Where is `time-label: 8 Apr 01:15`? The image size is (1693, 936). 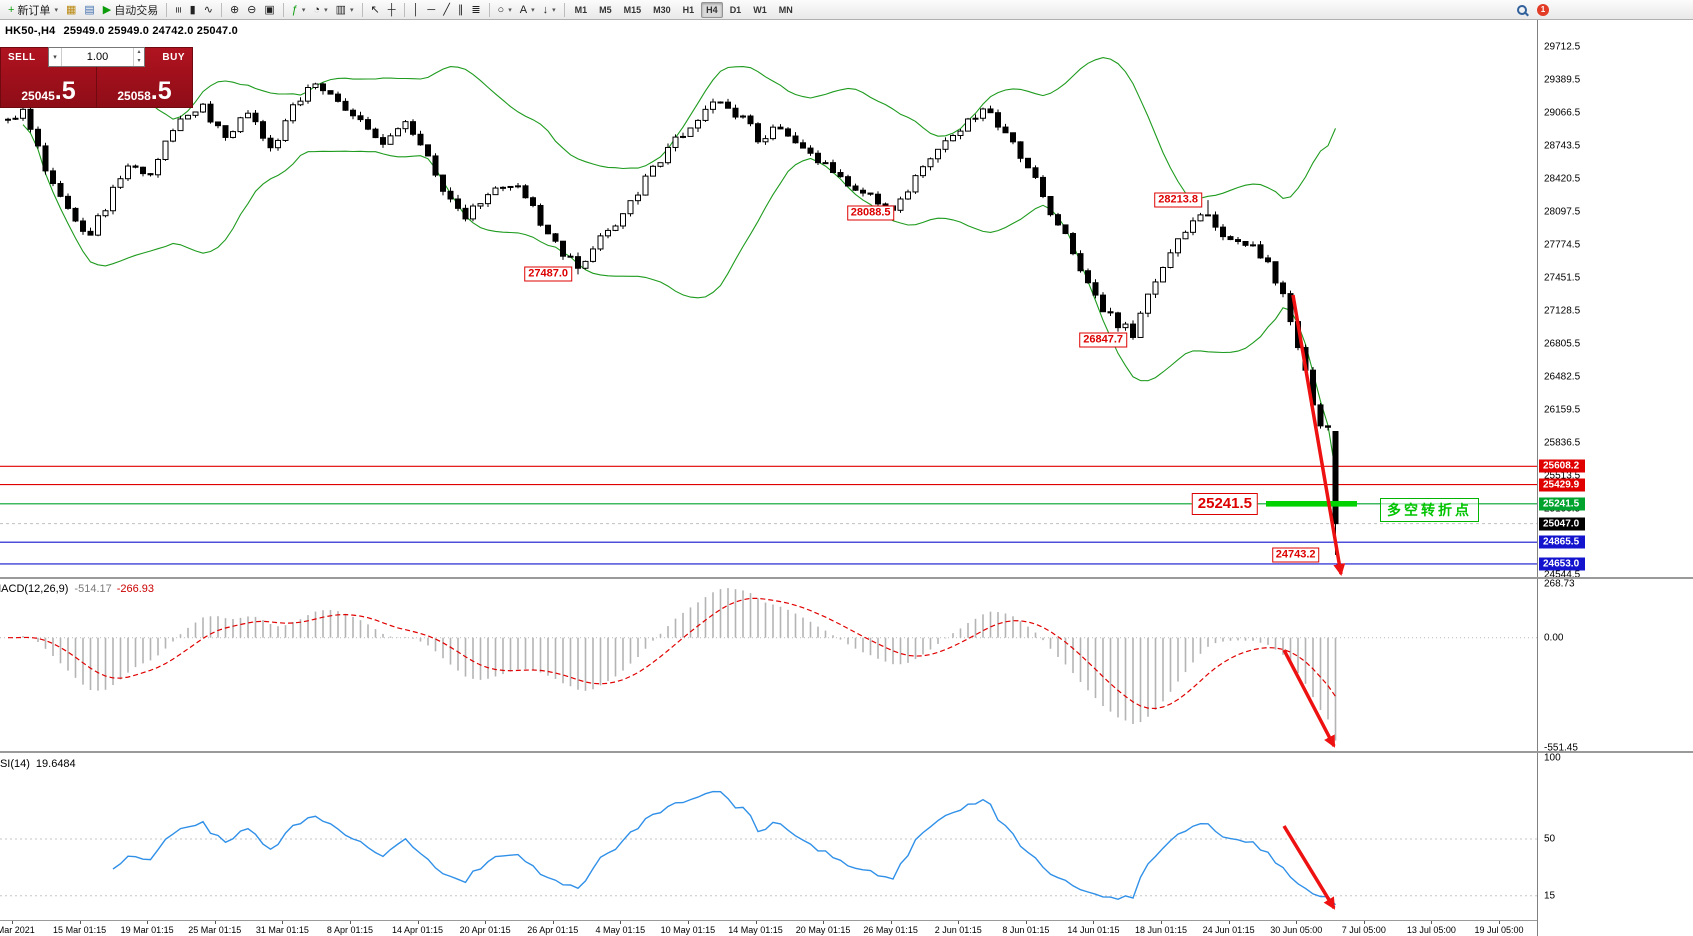
time-label: 8 Apr 01:15 is located at coordinates (349, 930).